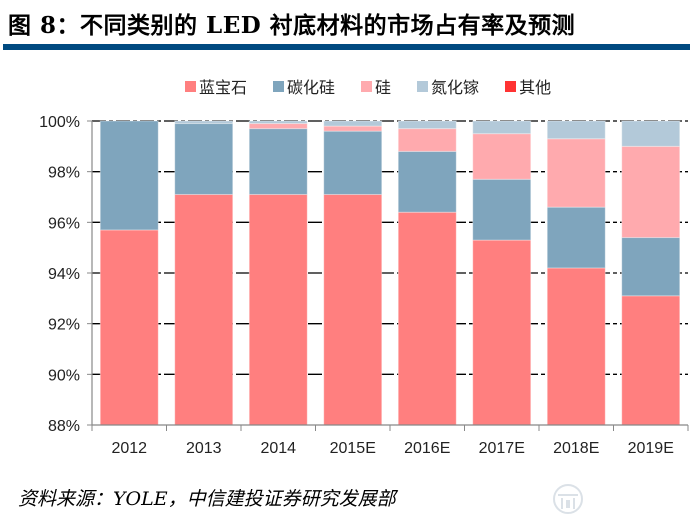 This screenshot has height=525, width=692. Describe the element at coordinates (651, 448) in the screenshot. I see `x-tick-label: 2019E` at that location.